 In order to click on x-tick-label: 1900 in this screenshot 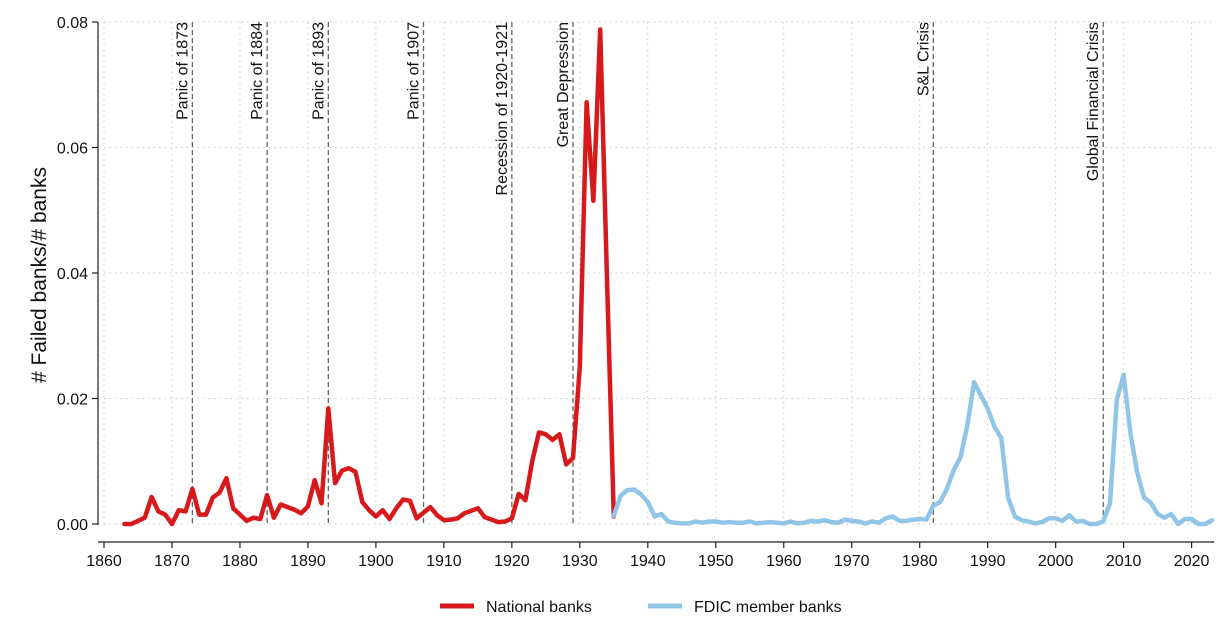, I will do `click(376, 561)`.